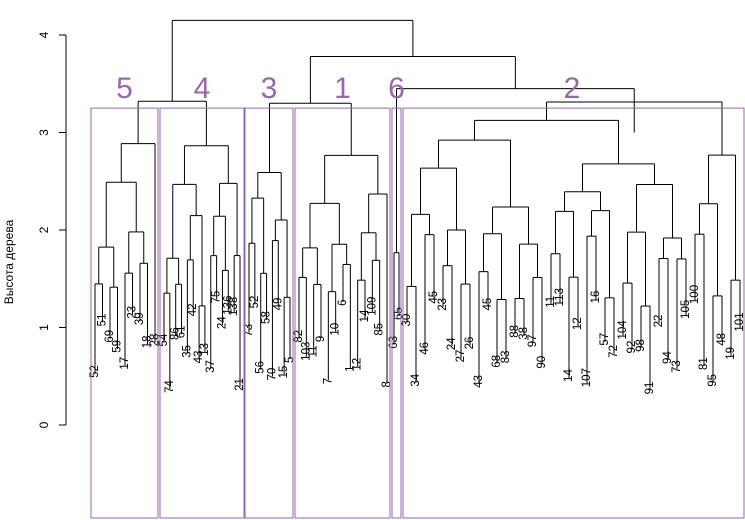  I want to click on cluster-label: 6, so click(396, 88).